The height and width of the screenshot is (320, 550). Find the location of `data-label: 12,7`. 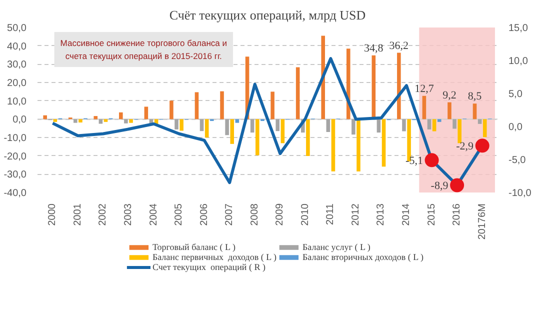

data-label: 12,7 is located at coordinates (424, 88).